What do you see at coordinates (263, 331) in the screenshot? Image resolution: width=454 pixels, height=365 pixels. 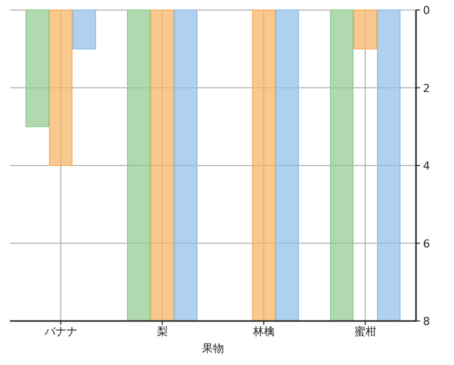 I see `x-tick-label: 林檎` at bounding box center [263, 331].